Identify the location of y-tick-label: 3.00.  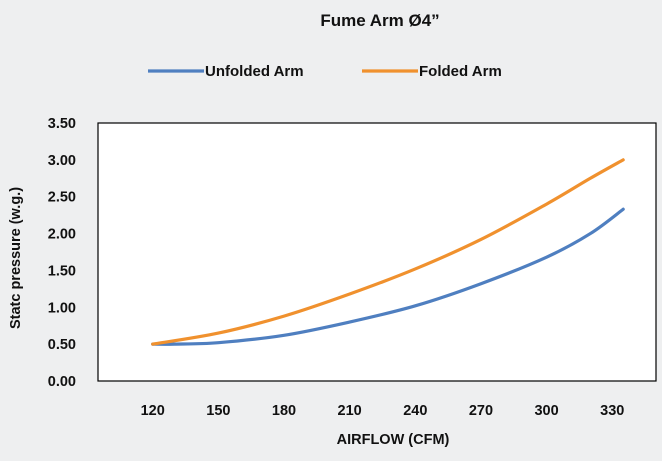
(62, 161).